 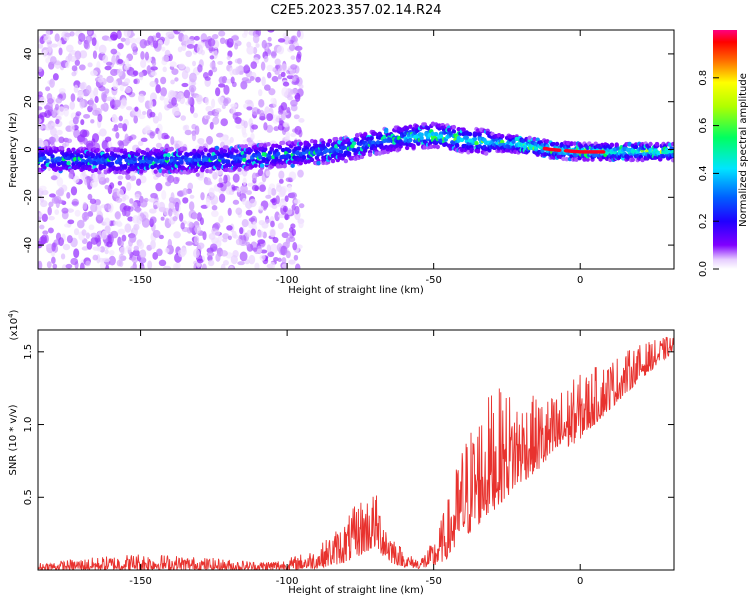 I want to click on snr-x-tick-label: 0, so click(x=580, y=581).